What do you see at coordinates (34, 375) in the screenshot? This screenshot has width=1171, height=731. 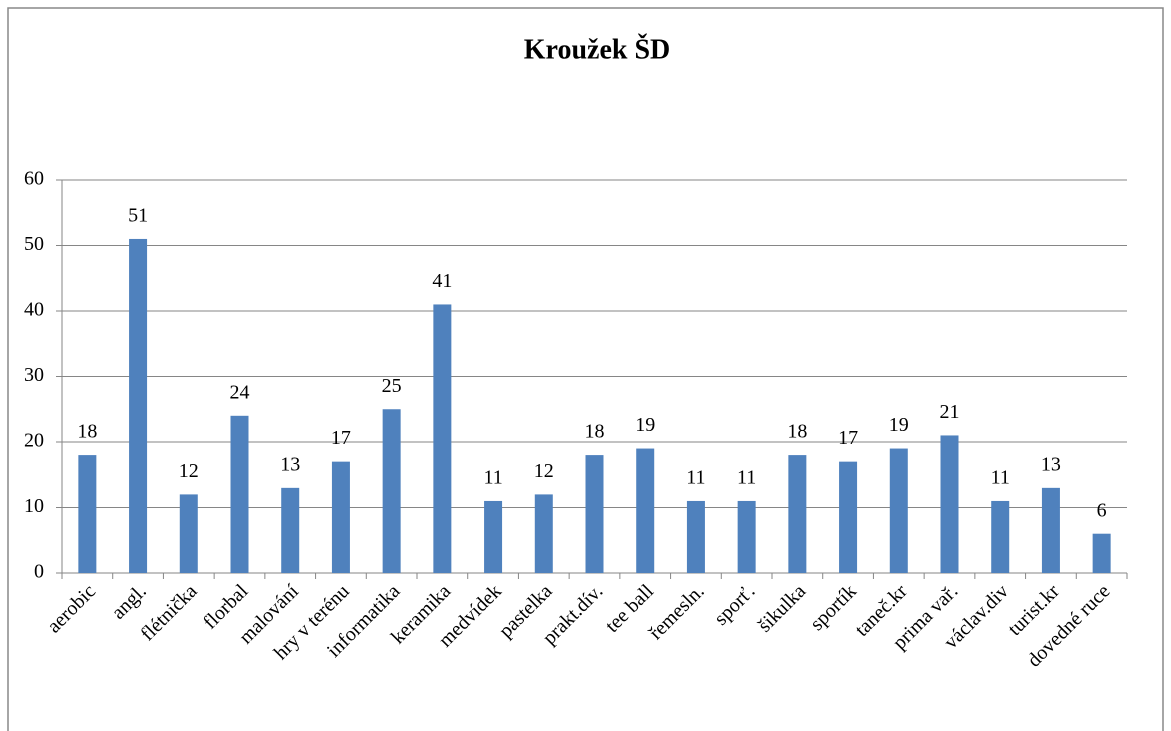 I see `y-tick-label: 30` at bounding box center [34, 375].